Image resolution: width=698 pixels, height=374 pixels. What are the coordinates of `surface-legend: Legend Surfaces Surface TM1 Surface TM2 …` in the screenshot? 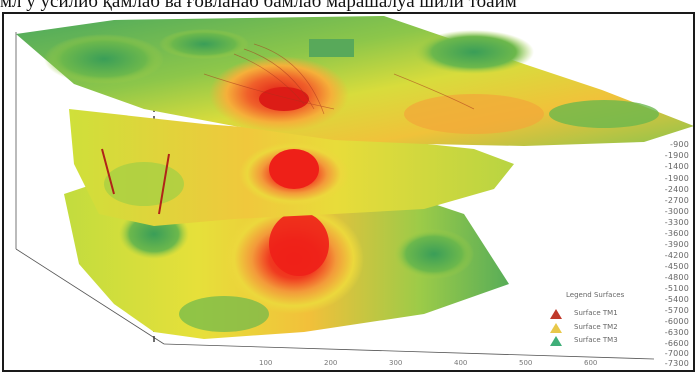 It's located at (598, 326).